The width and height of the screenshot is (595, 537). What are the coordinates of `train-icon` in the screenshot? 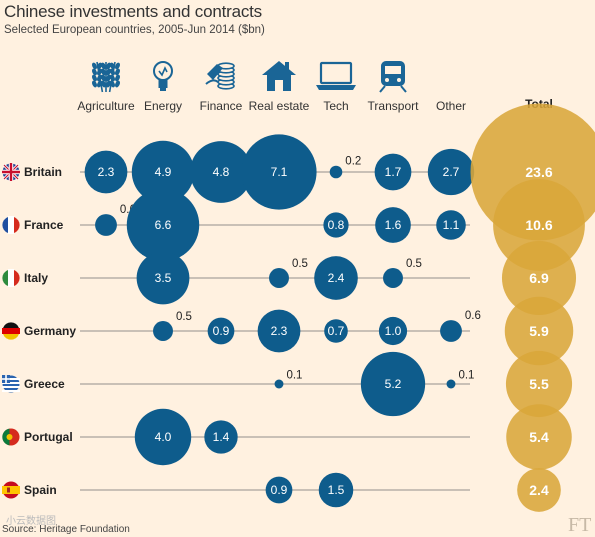 It's located at (393, 77).